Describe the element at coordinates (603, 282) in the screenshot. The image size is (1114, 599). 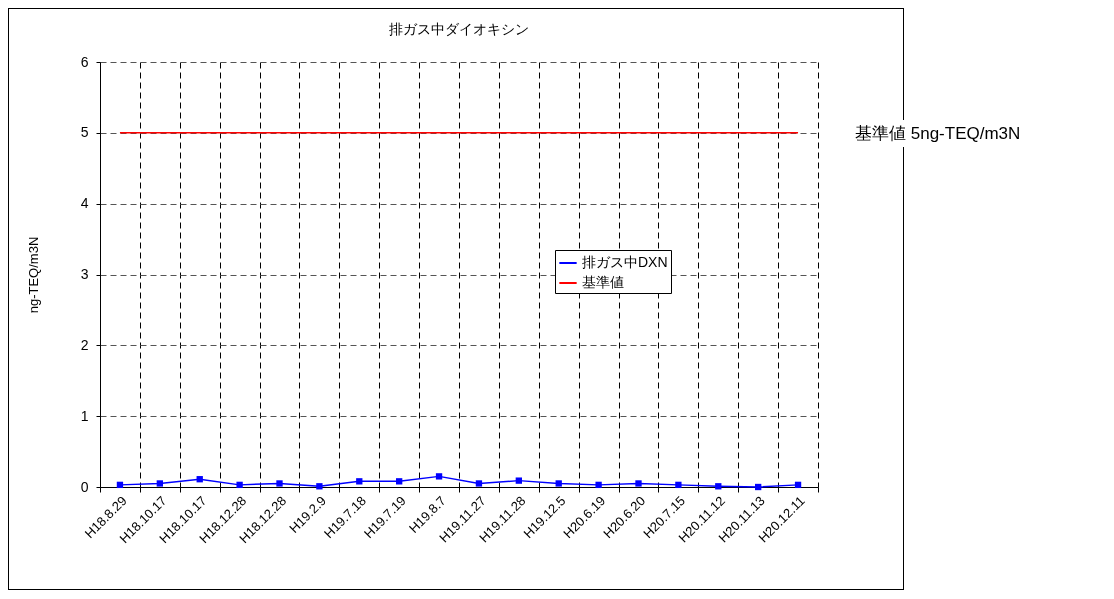
I see `legend-label: 基準値` at that location.